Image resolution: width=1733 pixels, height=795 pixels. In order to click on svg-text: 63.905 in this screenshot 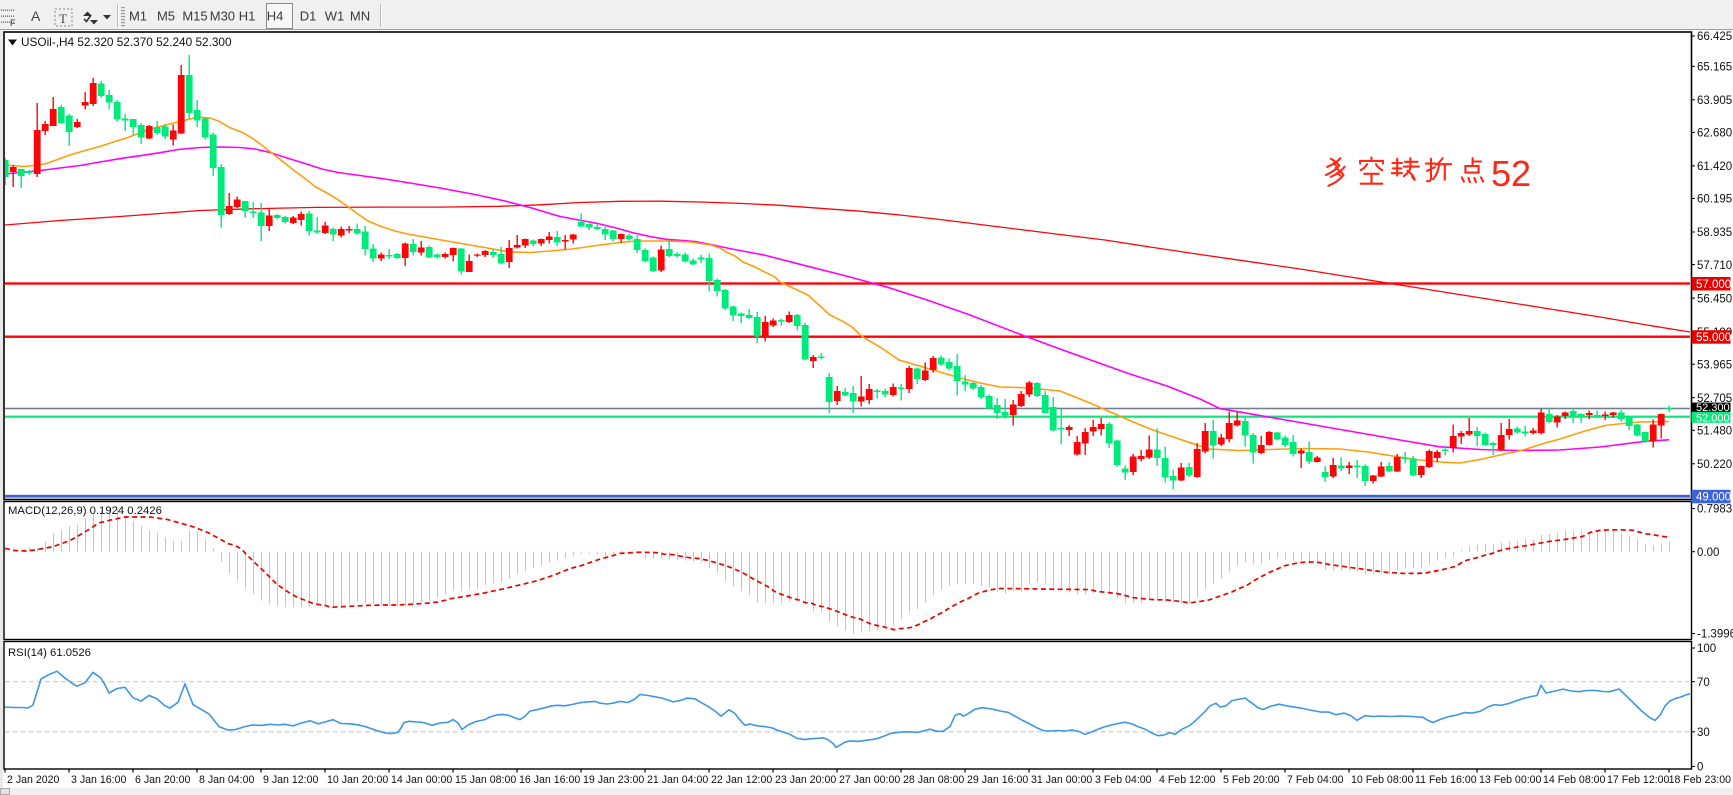, I will do `click(1714, 101)`.